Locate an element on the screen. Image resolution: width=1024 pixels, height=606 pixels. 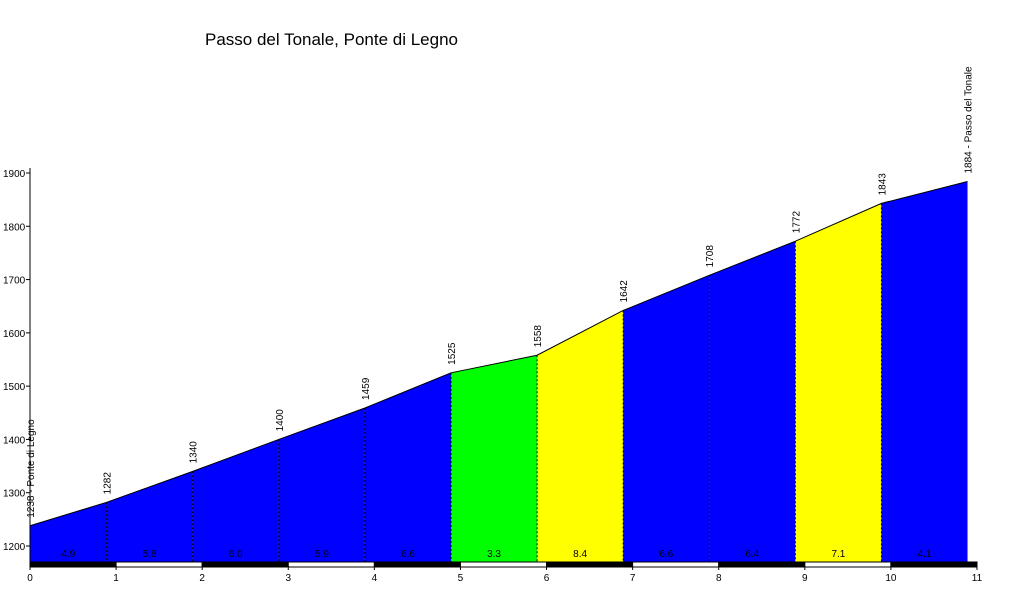
gradient-label: 6.0 is located at coordinates (236, 554).